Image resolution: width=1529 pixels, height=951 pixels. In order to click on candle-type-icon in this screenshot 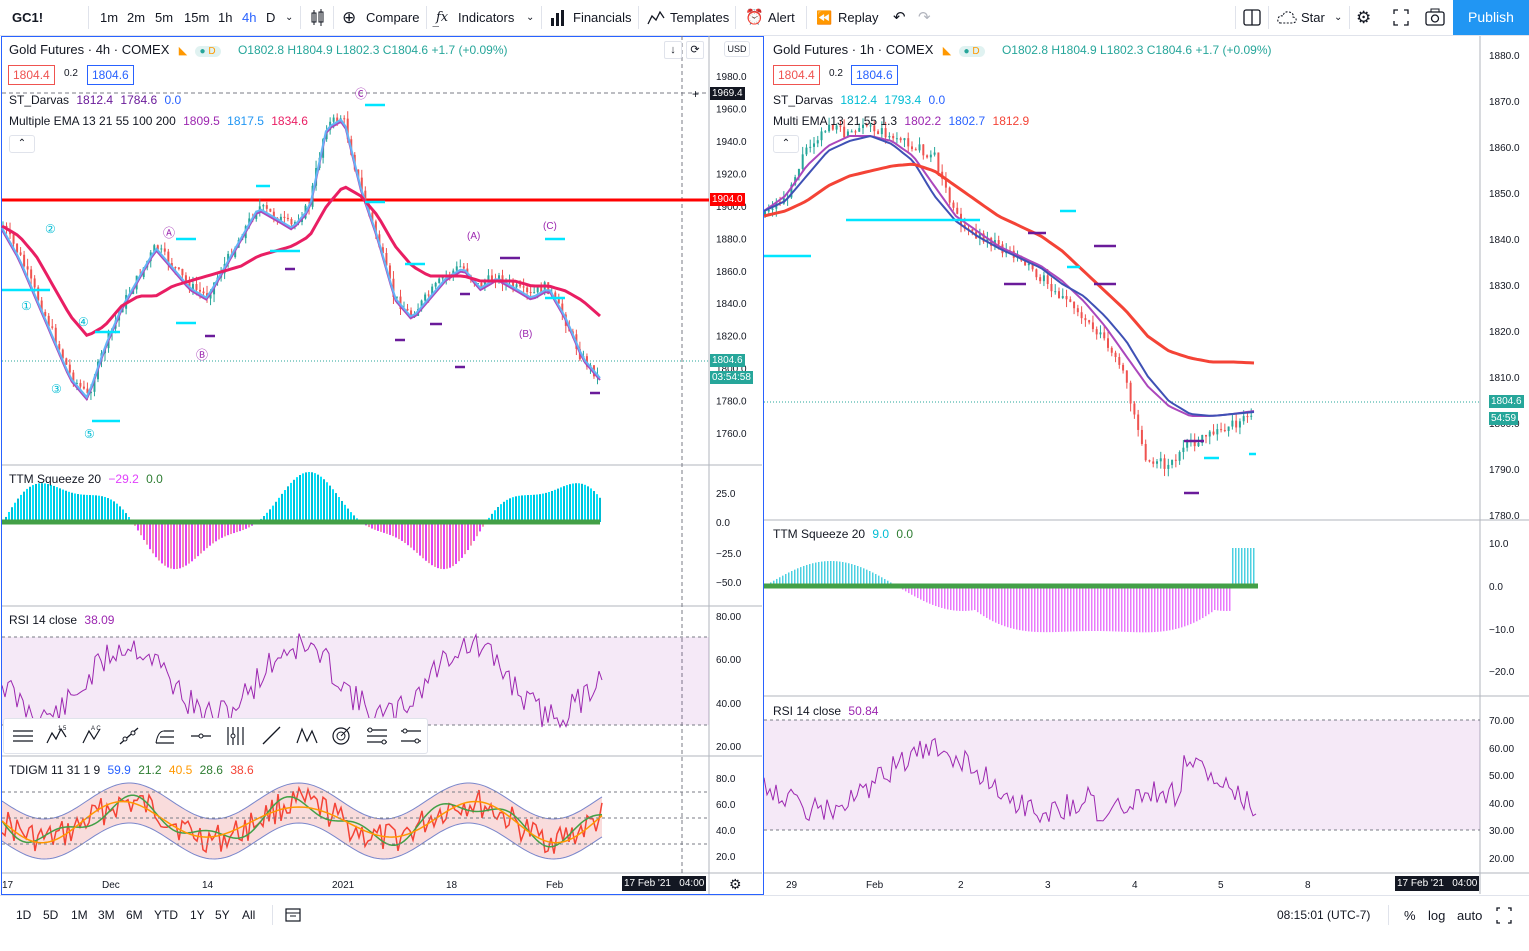, I will do `click(318, 17)`.